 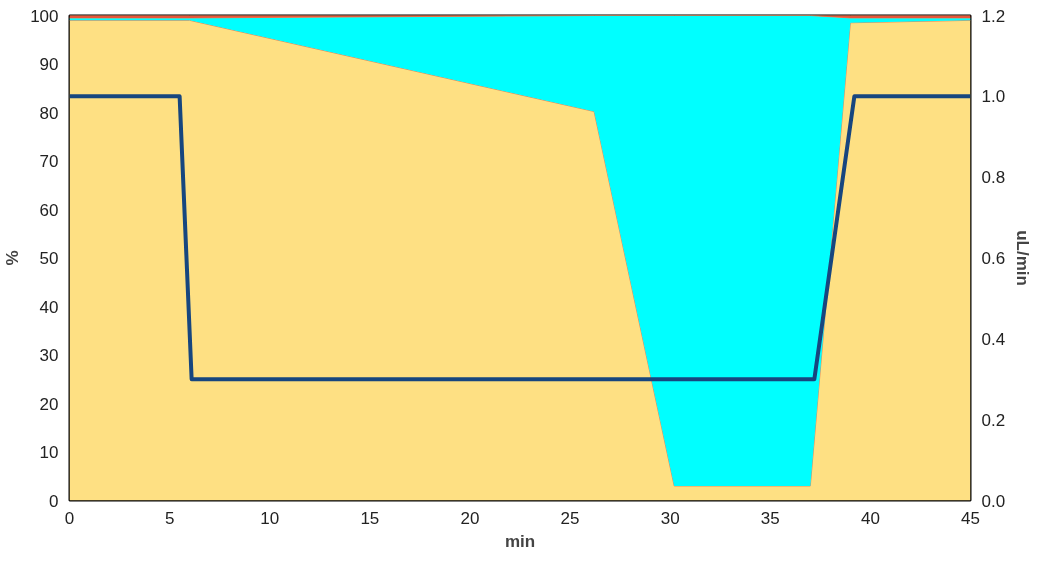 I want to click on x-tick-label: 15, so click(x=370, y=518).